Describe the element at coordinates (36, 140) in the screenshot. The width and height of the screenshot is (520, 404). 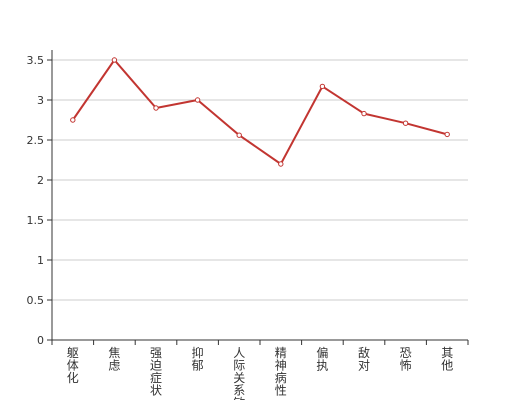
I see `y-tick-label: 2.5` at that location.